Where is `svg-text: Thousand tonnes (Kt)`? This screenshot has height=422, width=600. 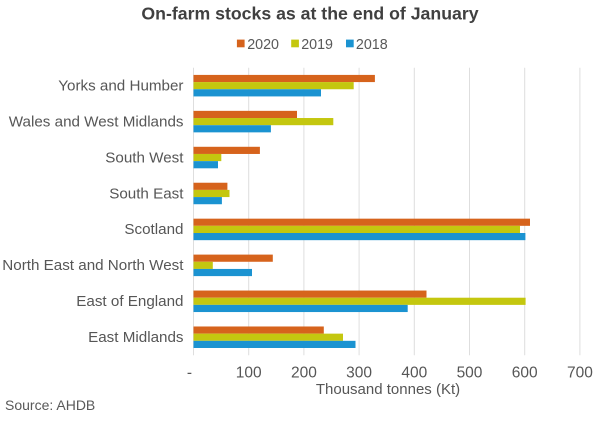 svg-text: Thousand tonnes (Kt) is located at coordinates (388, 389).